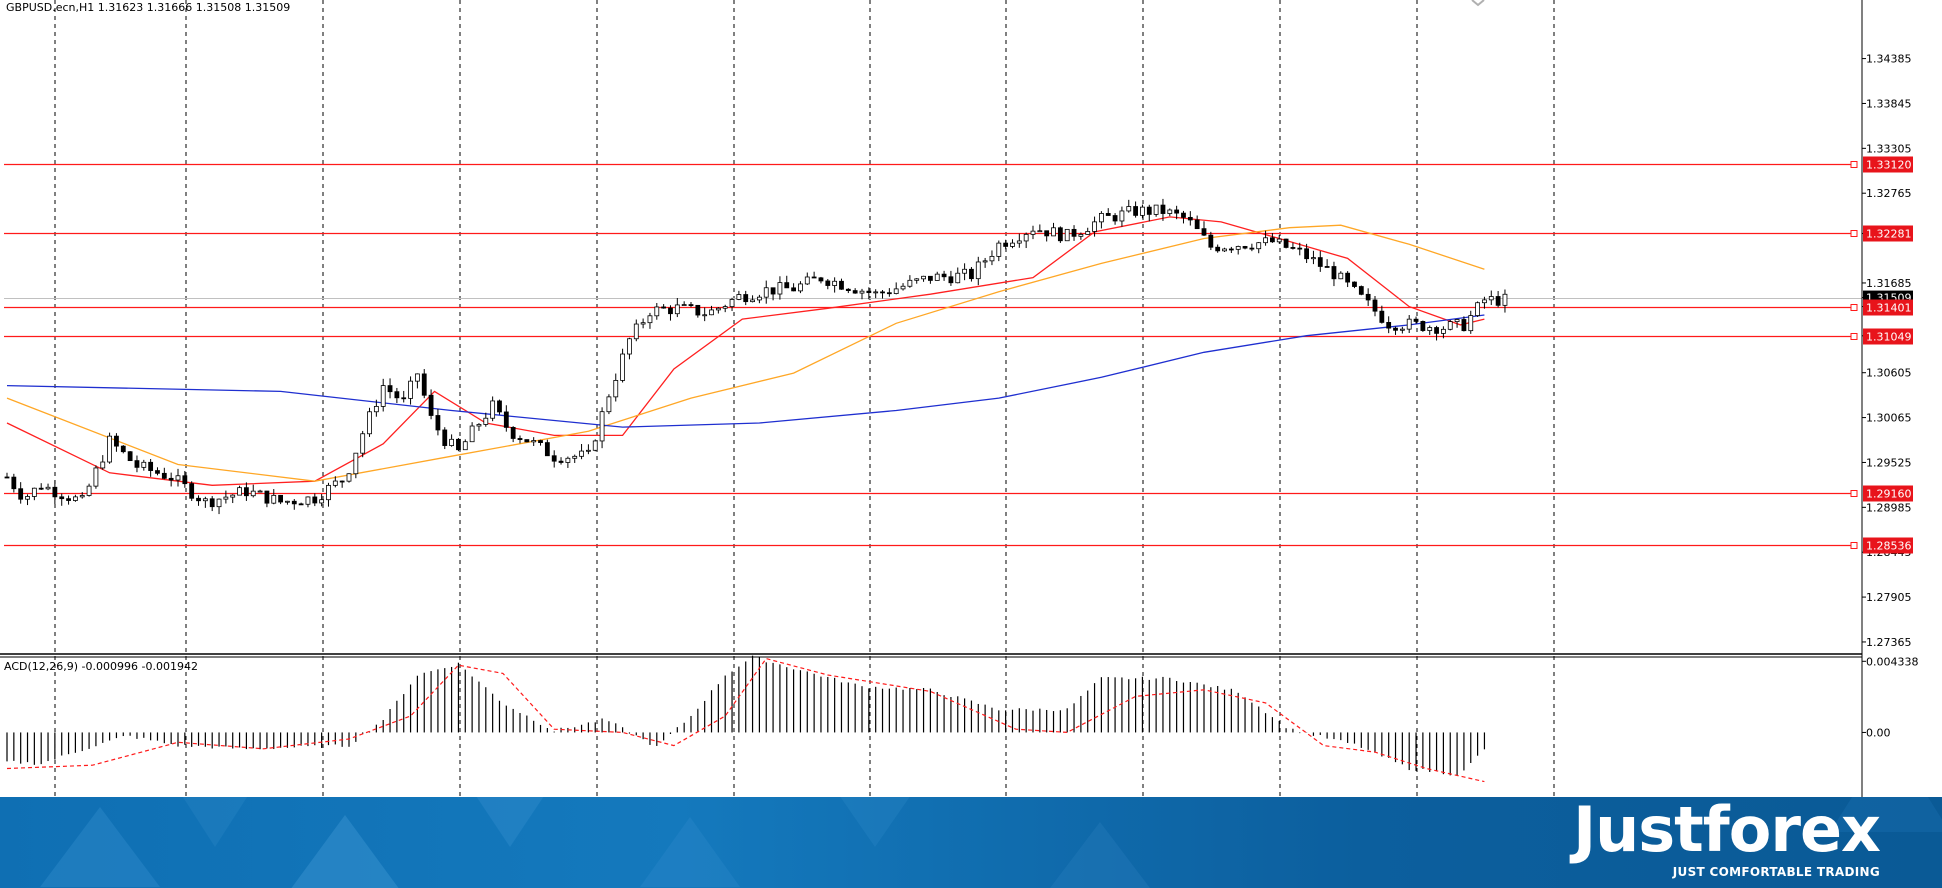 The height and width of the screenshot is (888, 1942). I want to click on level-price-label: 1.32281, so click(1889, 234).